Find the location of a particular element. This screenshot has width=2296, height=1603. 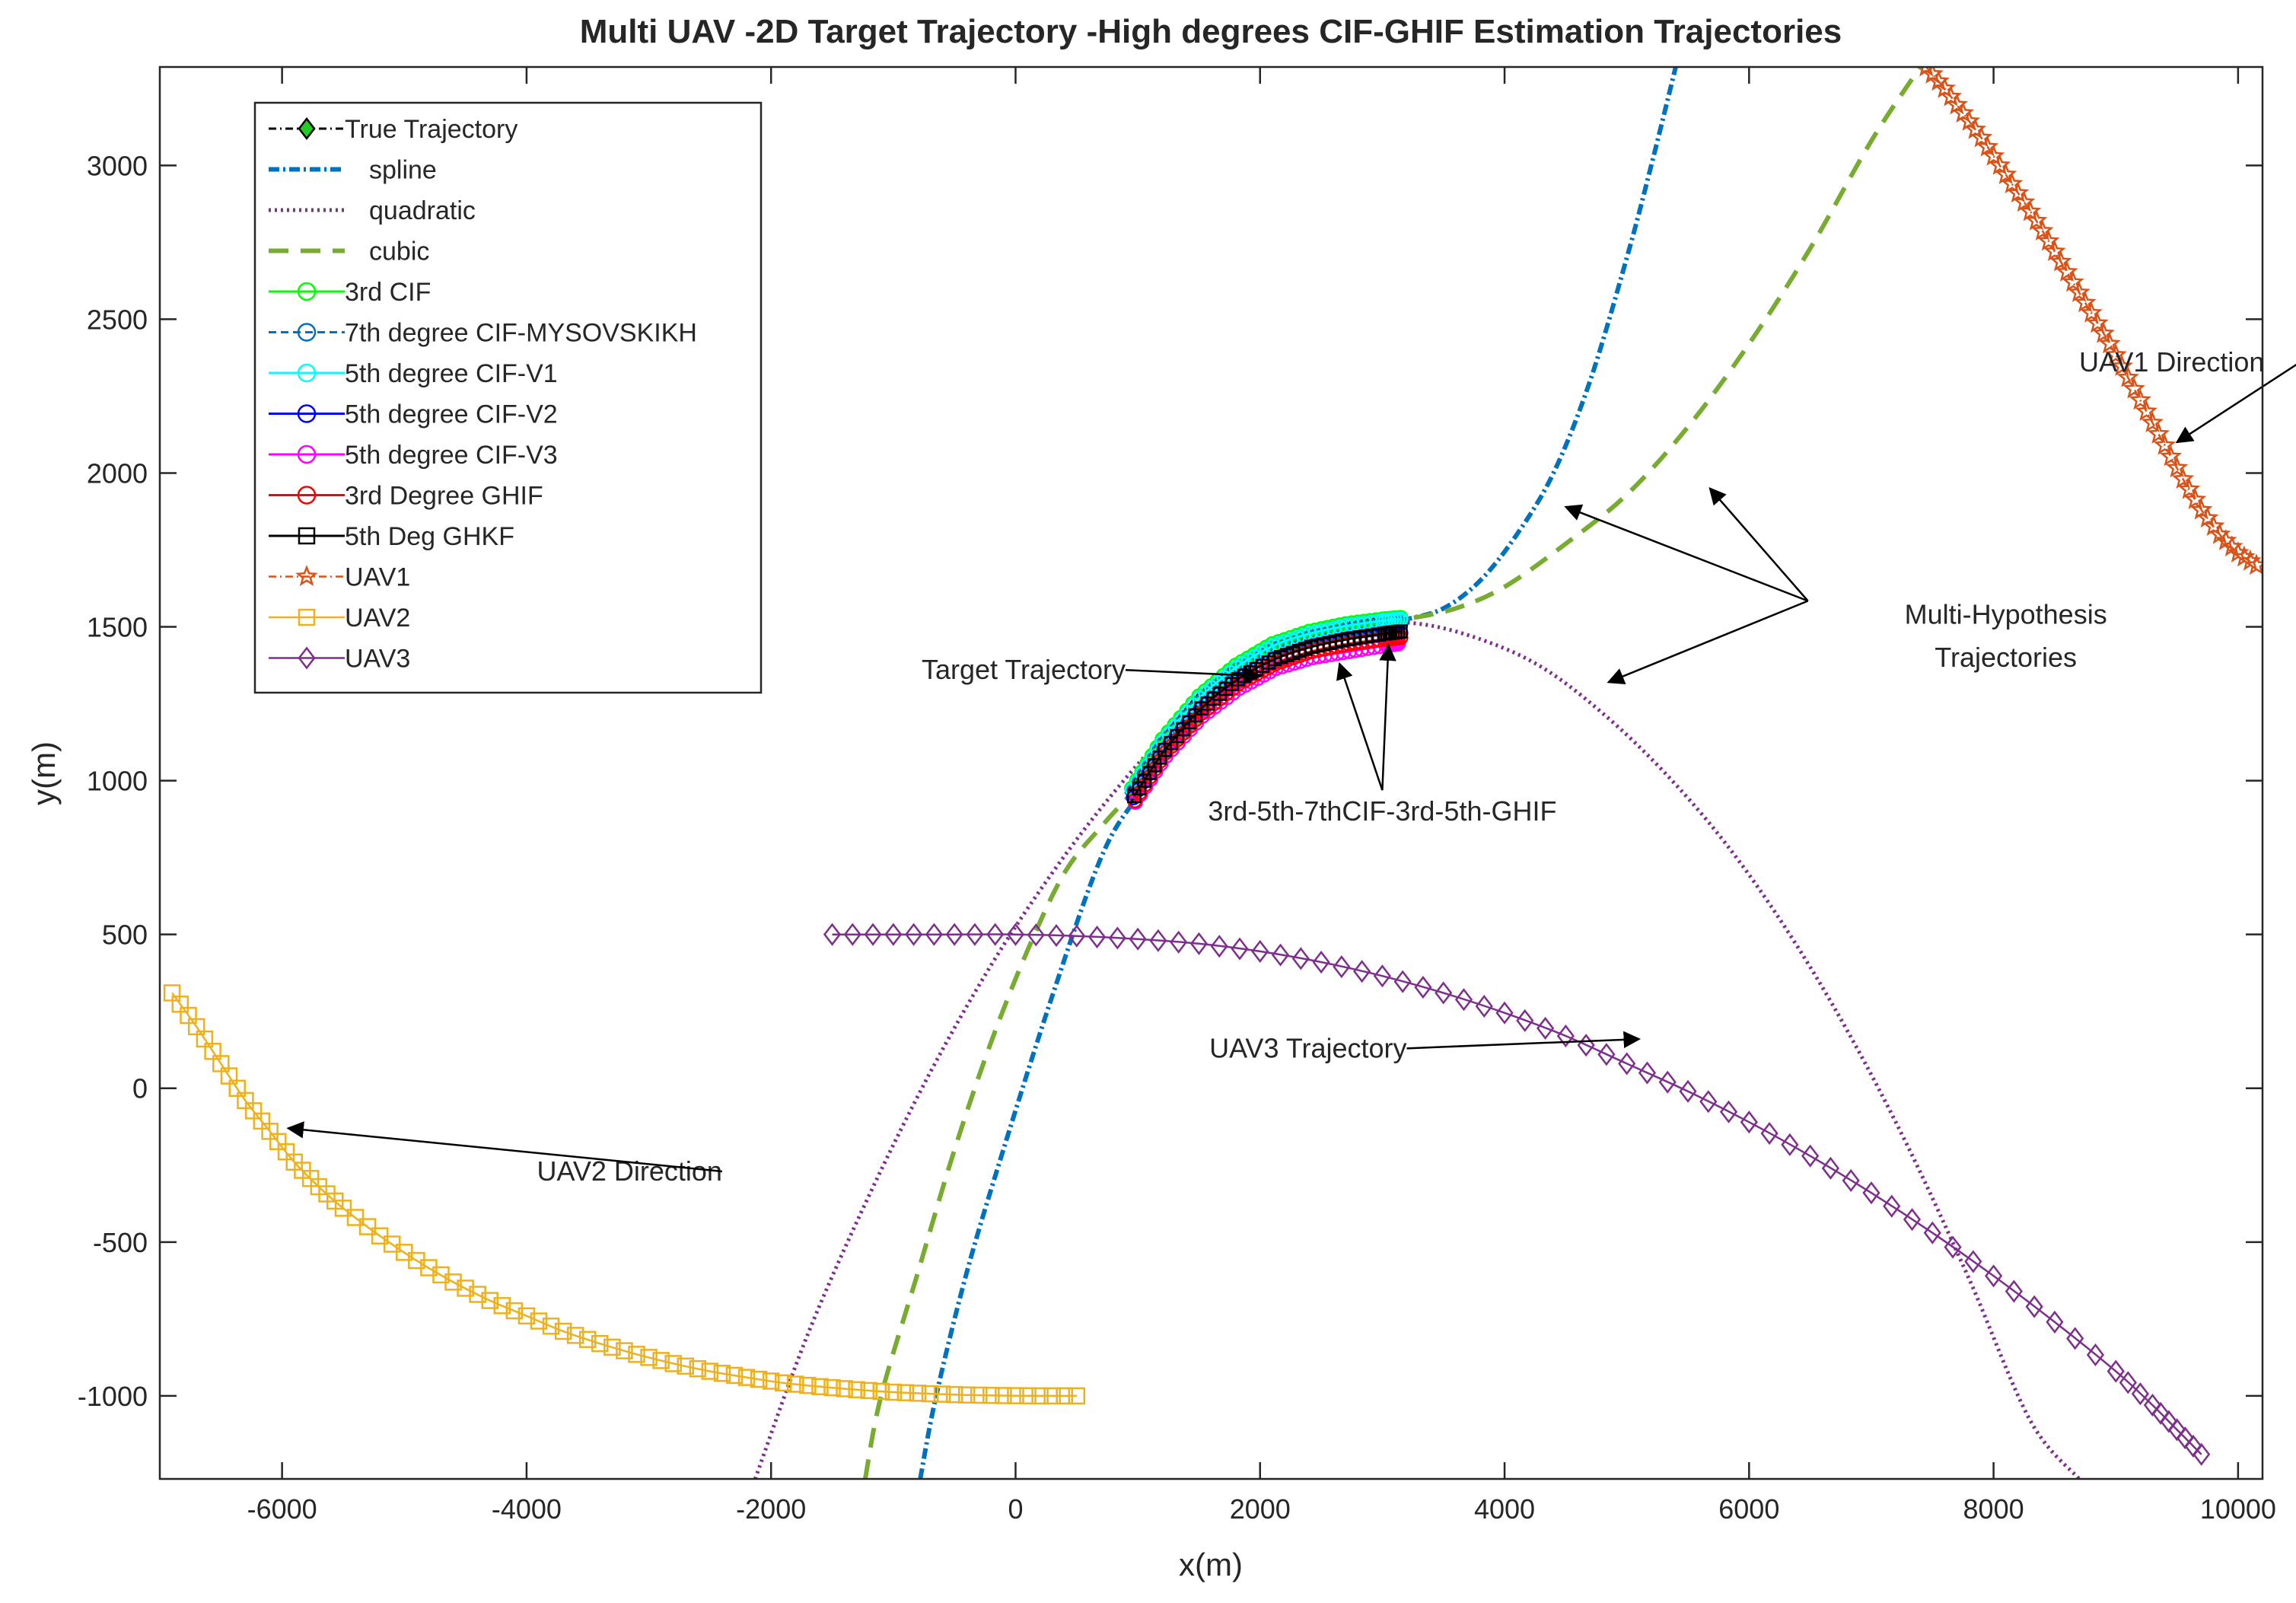

annotation: 3rd-5th-7thCIF-3rd-5th-GHIF is located at coordinates (1382, 735).